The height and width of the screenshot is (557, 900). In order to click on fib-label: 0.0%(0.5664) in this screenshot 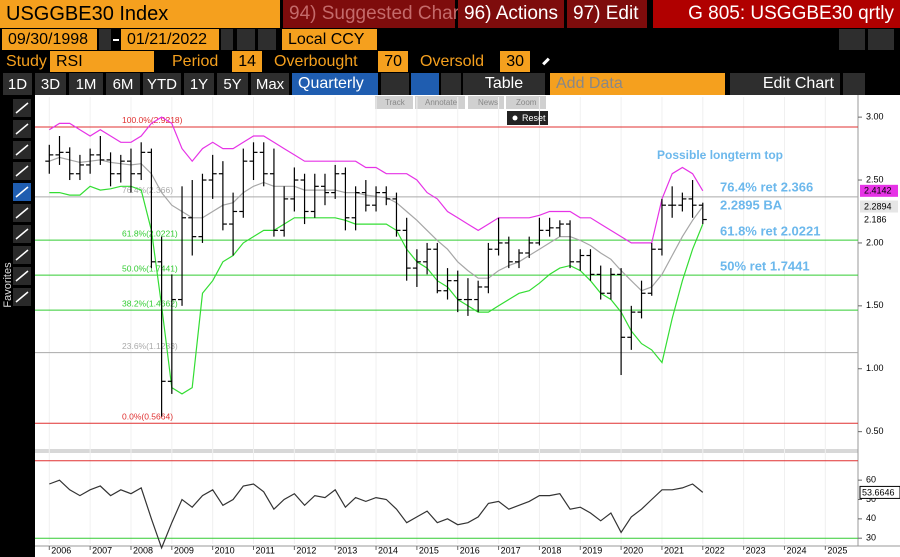, I will do `click(147, 417)`.